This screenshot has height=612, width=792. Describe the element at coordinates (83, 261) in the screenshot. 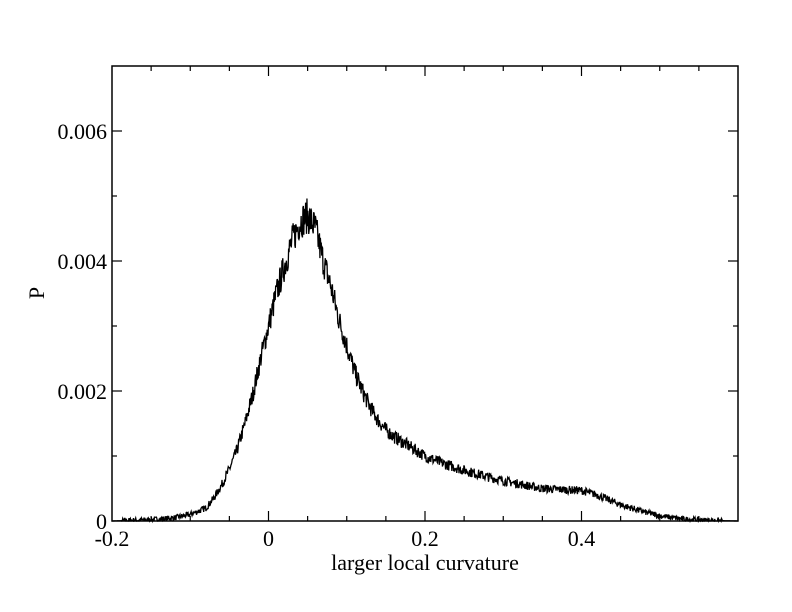

I see `y-tick-label: 0.004` at that location.